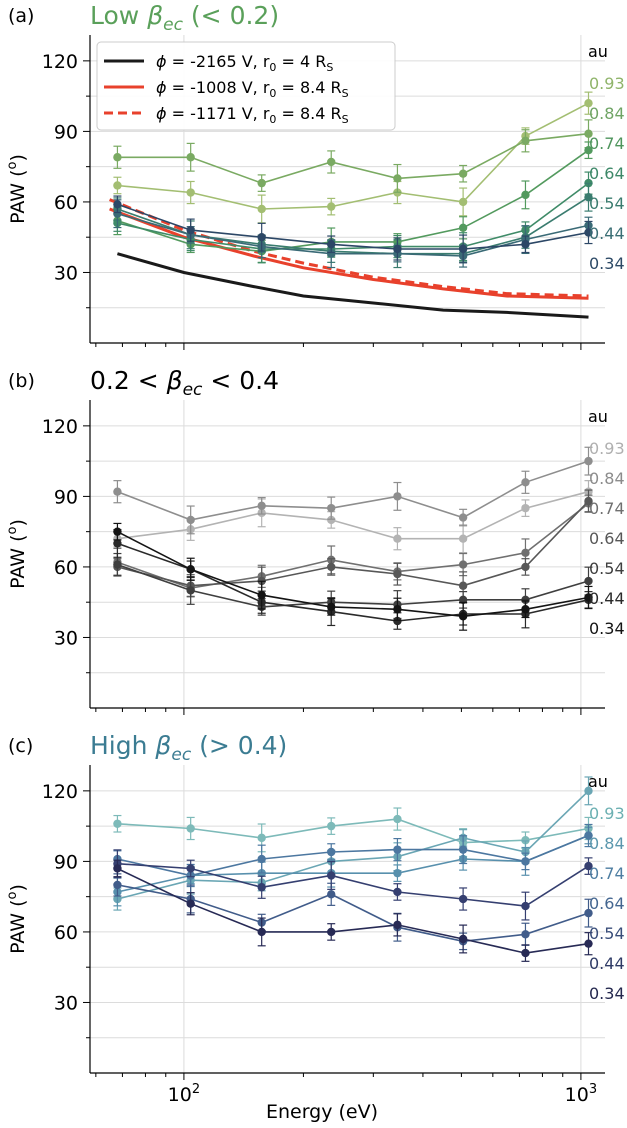 This screenshot has width=627, height=1128. What do you see at coordinates (353, 156) in the screenshot?
I see `series-0.84` at bounding box center [353, 156].